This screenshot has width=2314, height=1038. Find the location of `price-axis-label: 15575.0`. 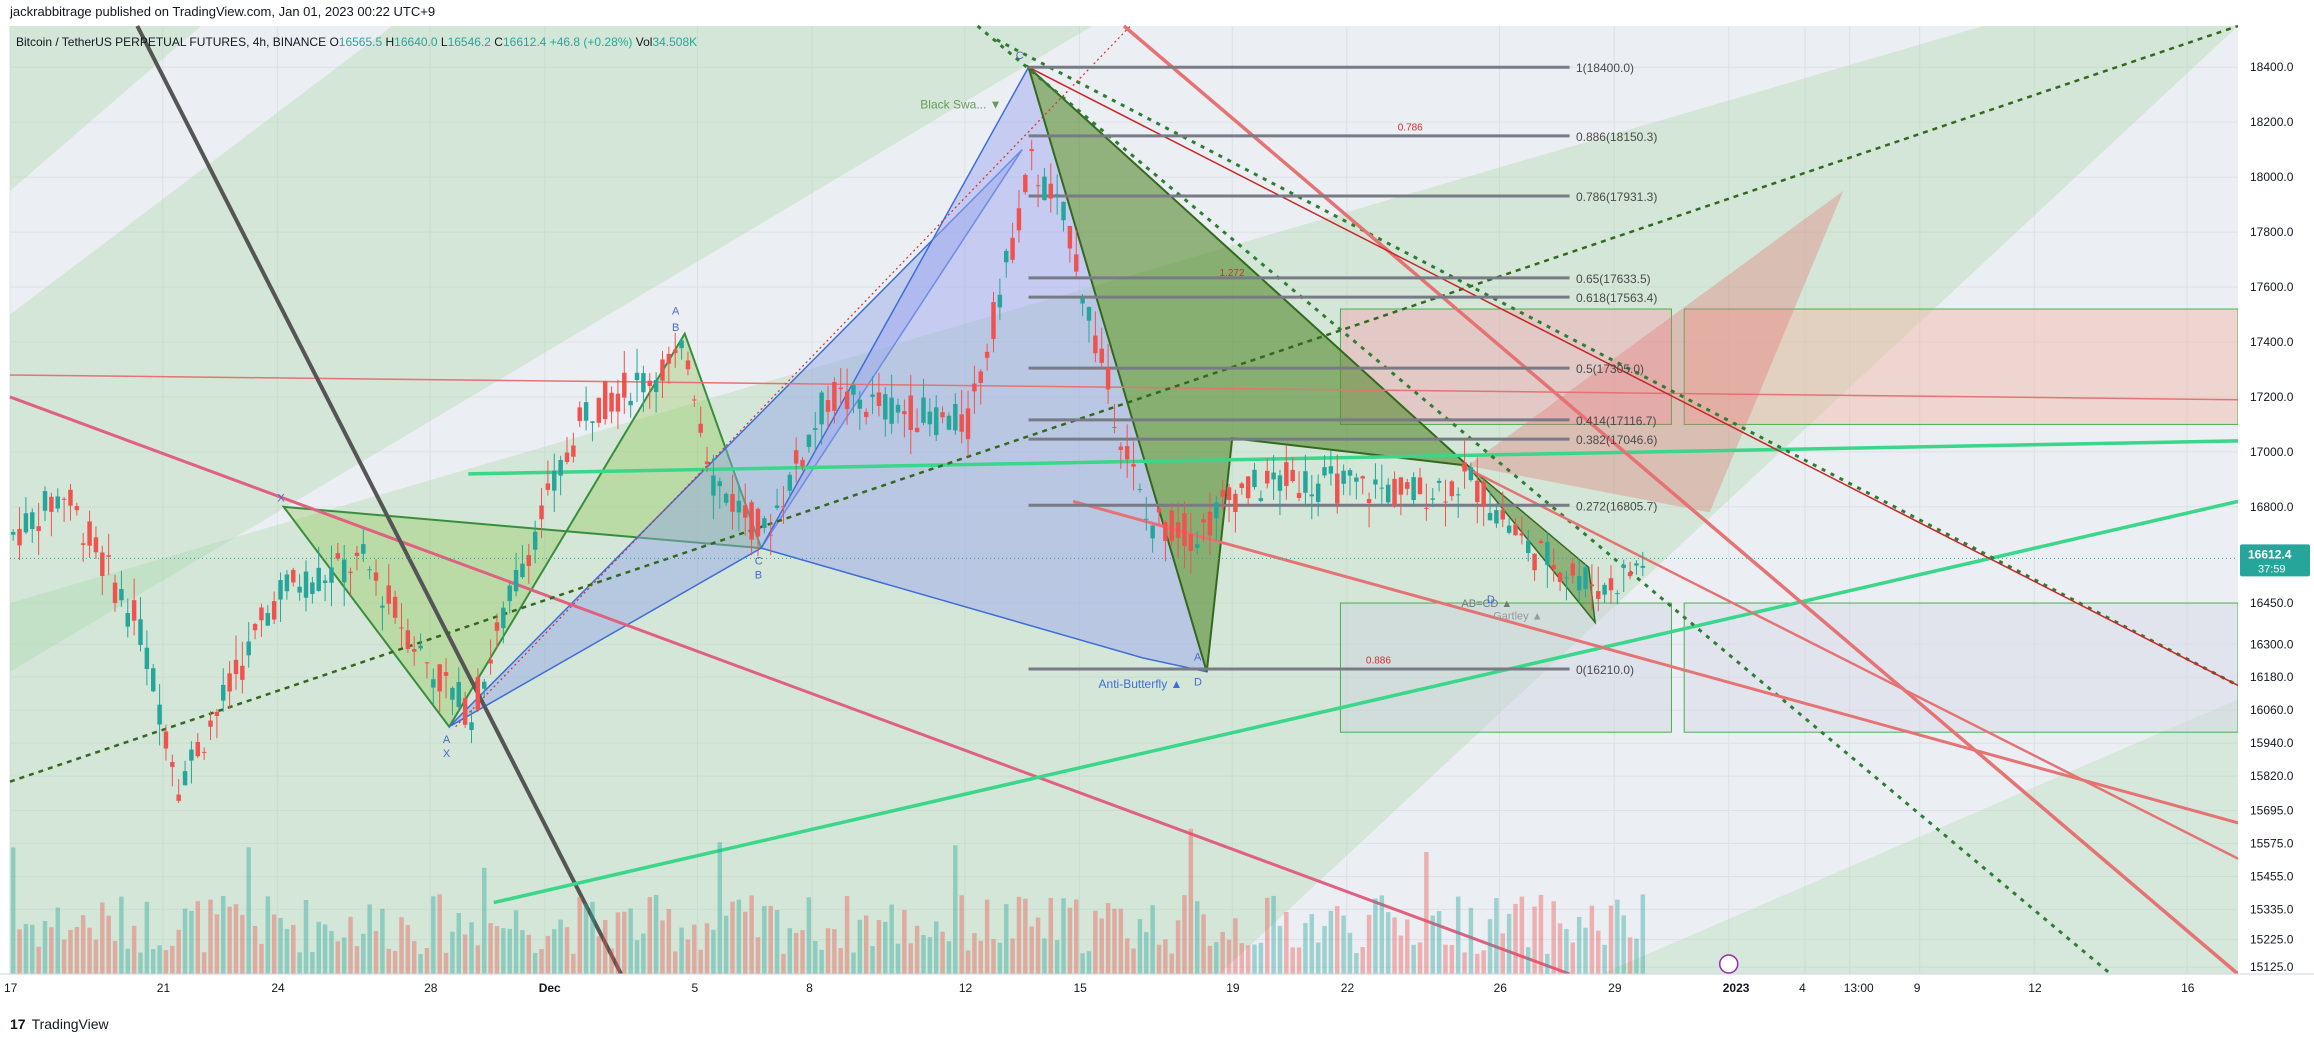

price-axis-label: 15575.0 is located at coordinates (2272, 843).